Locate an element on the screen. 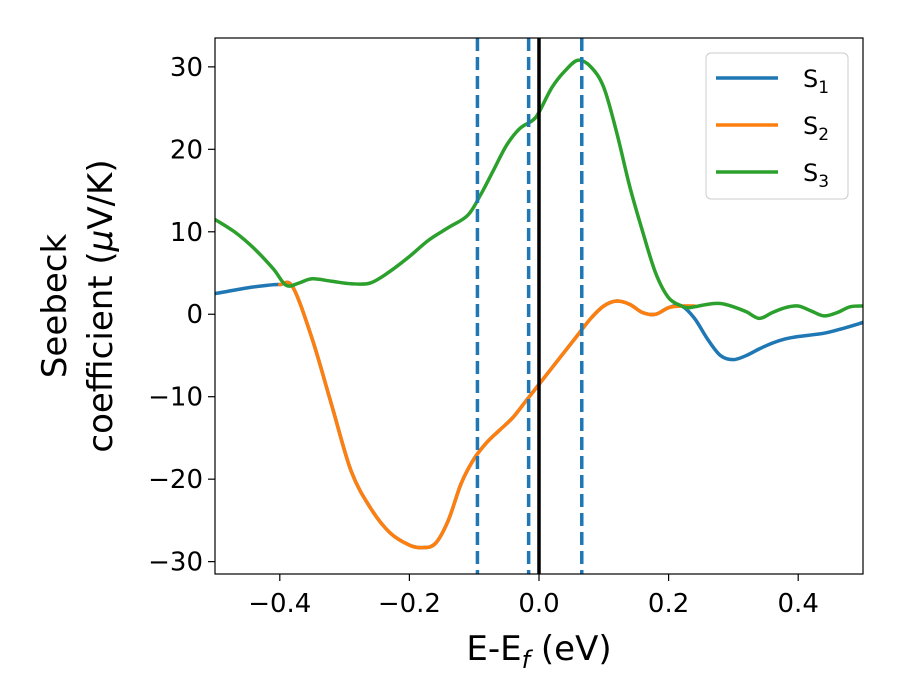 This screenshot has width=900, height=700. legend-entry-s1: S1 is located at coordinates (772, 81).